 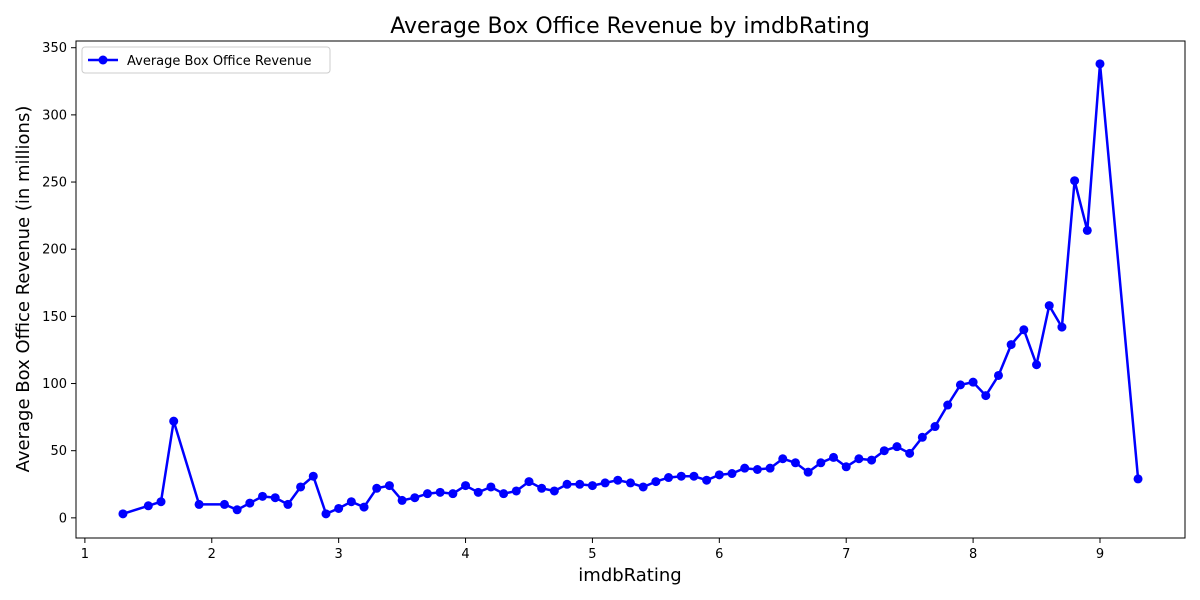 What do you see at coordinates (1100, 554) in the screenshot?
I see `x-tick-label: 9` at bounding box center [1100, 554].